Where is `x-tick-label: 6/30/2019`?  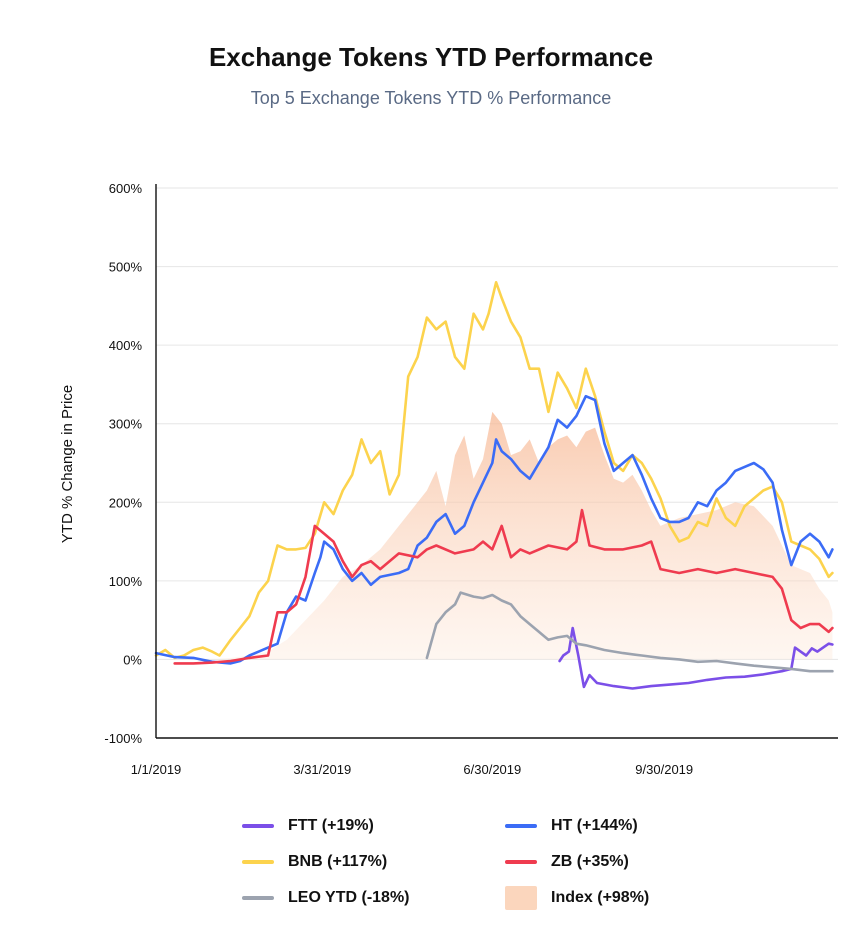
x-tick-label: 6/30/2019 is located at coordinates (492, 769).